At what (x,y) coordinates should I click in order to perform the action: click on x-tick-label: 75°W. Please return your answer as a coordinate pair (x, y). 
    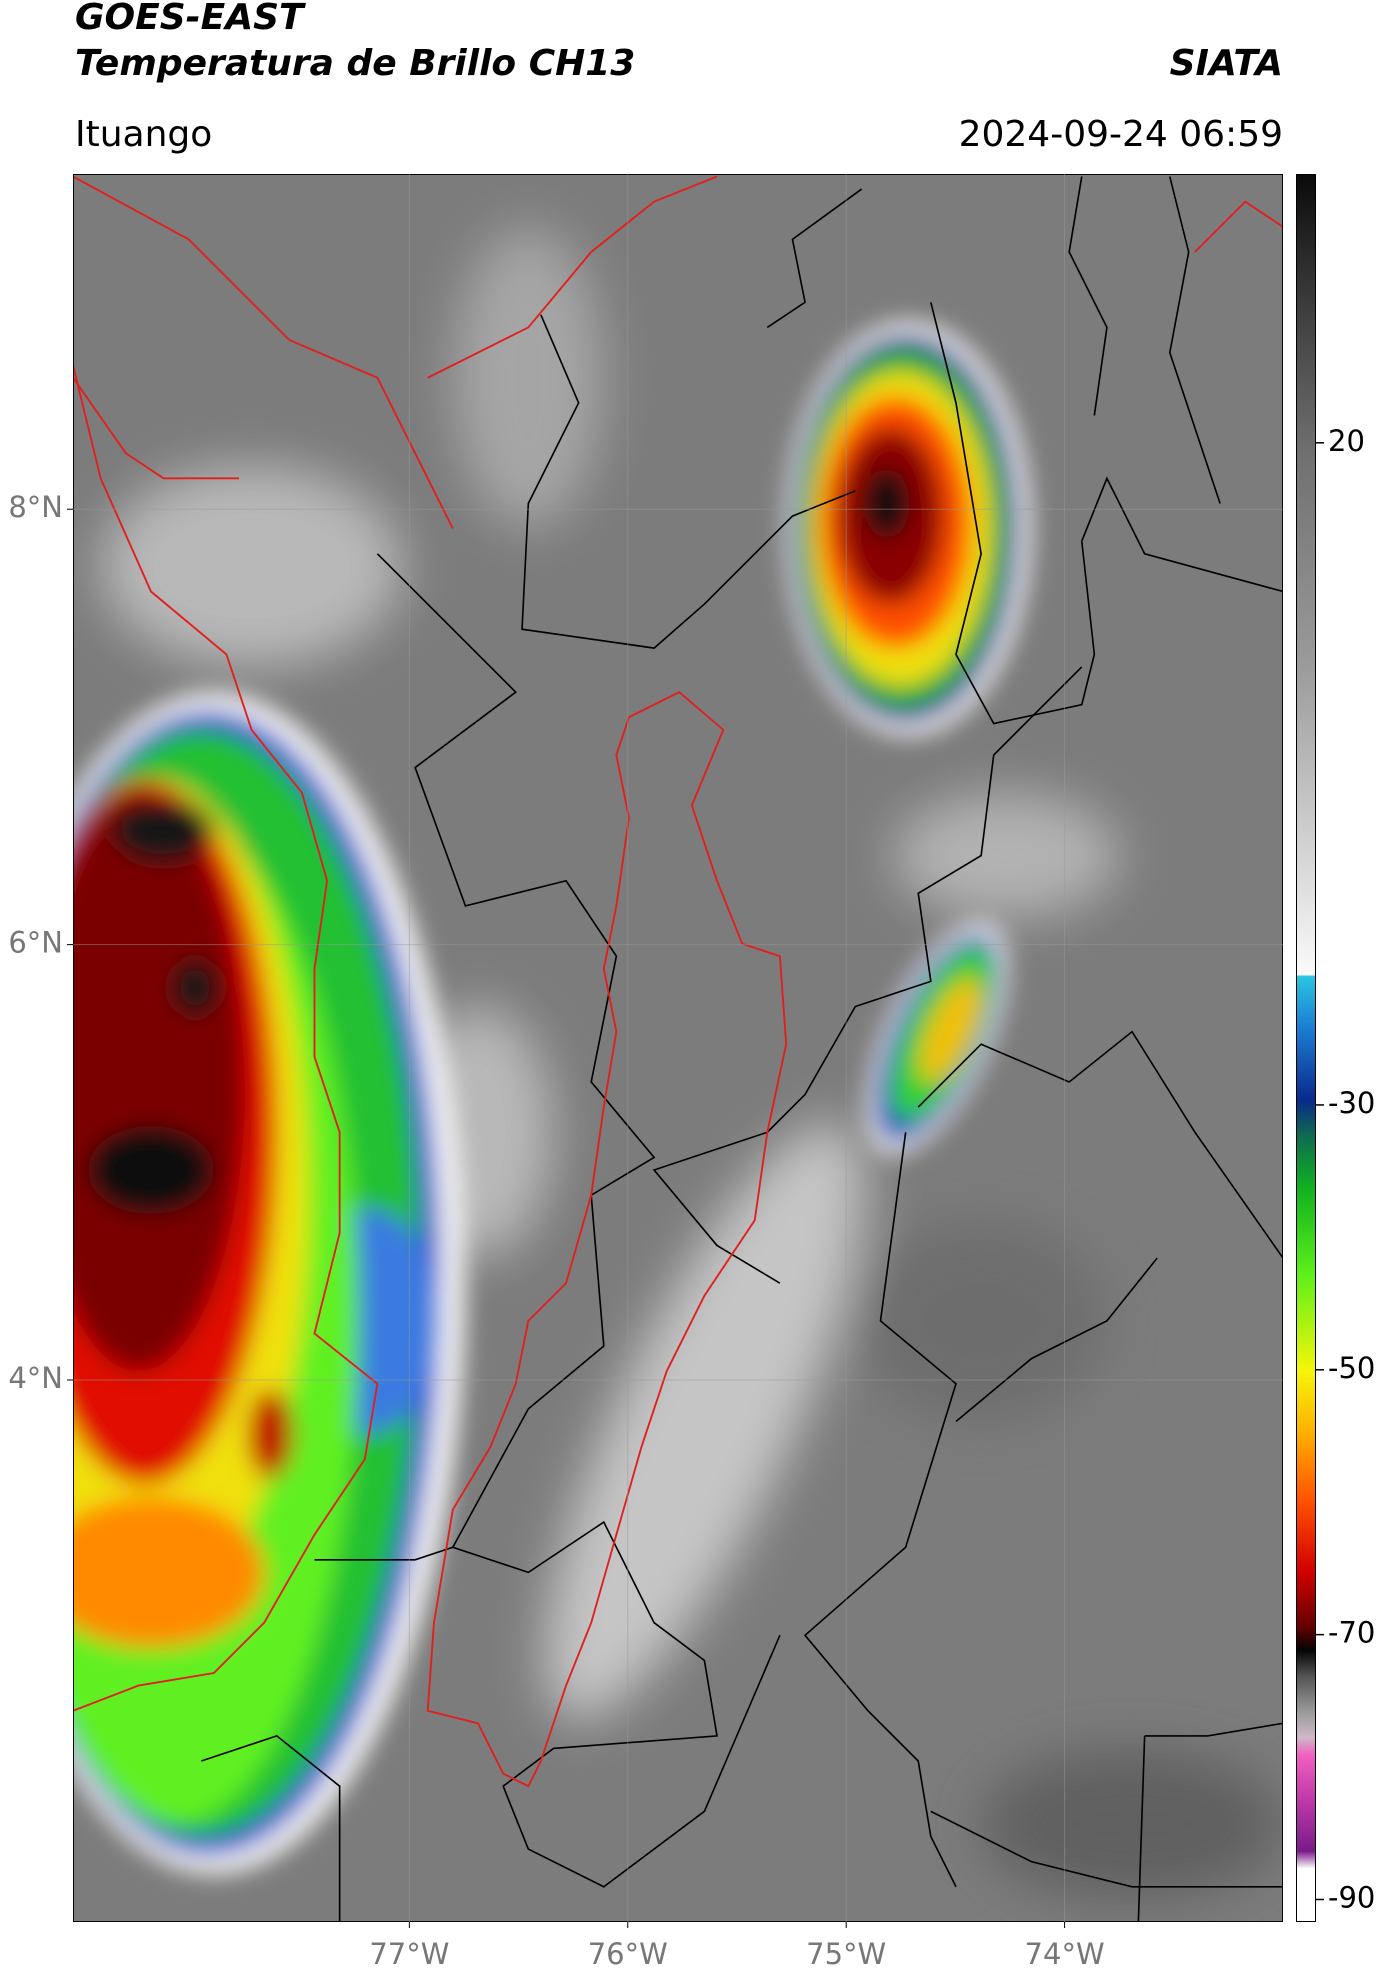
    Looking at the image, I should click on (846, 1954).